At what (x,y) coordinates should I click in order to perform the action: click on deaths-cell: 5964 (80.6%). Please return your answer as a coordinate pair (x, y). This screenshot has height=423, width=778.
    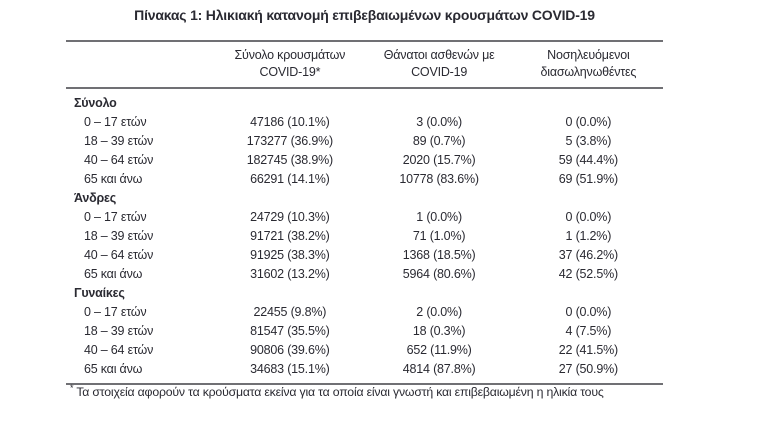
    Looking at the image, I should click on (439, 274).